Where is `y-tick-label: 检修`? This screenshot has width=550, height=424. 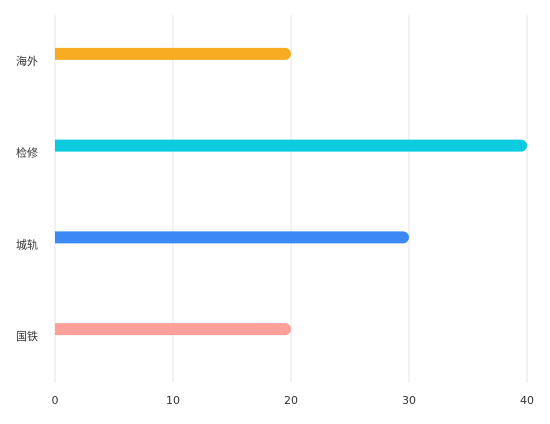 y-tick-label: 检修 is located at coordinates (27, 153).